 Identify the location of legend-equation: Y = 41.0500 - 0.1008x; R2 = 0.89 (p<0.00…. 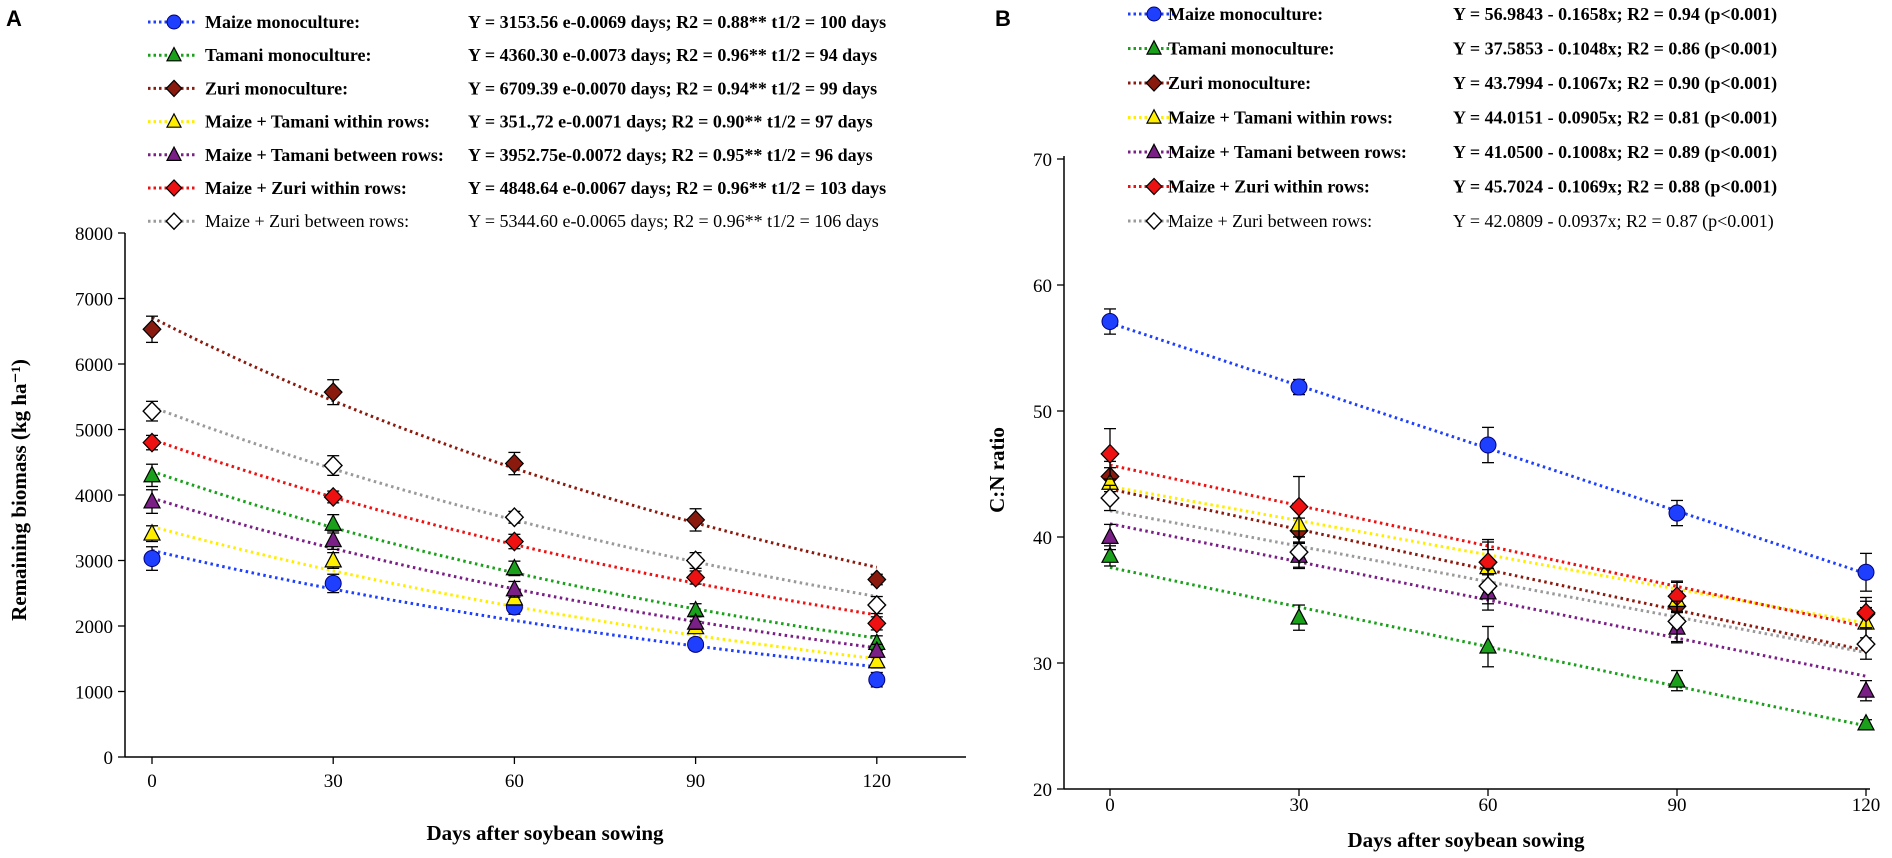
(1615, 152).